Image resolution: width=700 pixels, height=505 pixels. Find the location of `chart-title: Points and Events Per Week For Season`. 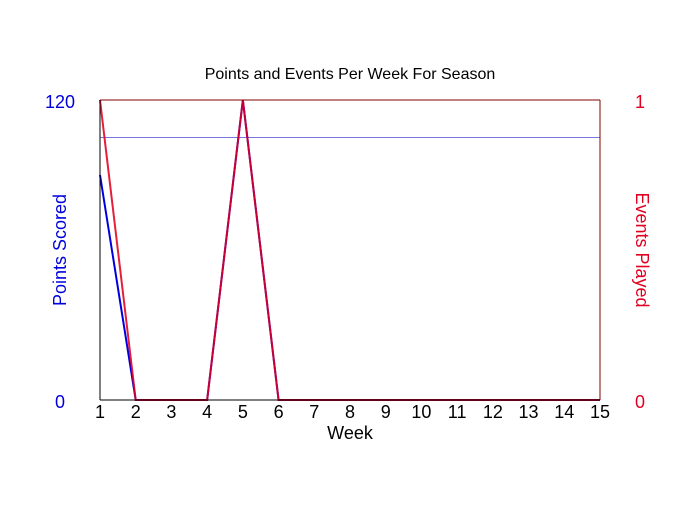

chart-title: Points and Events Per Week For Season is located at coordinates (350, 74).